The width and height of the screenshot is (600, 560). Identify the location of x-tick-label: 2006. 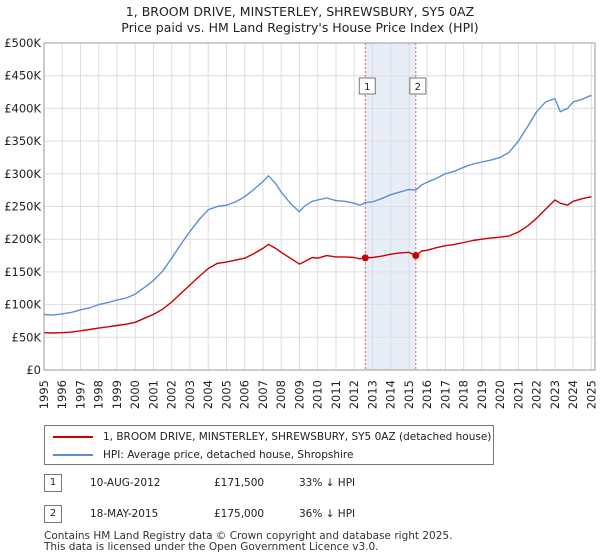
(245, 394).